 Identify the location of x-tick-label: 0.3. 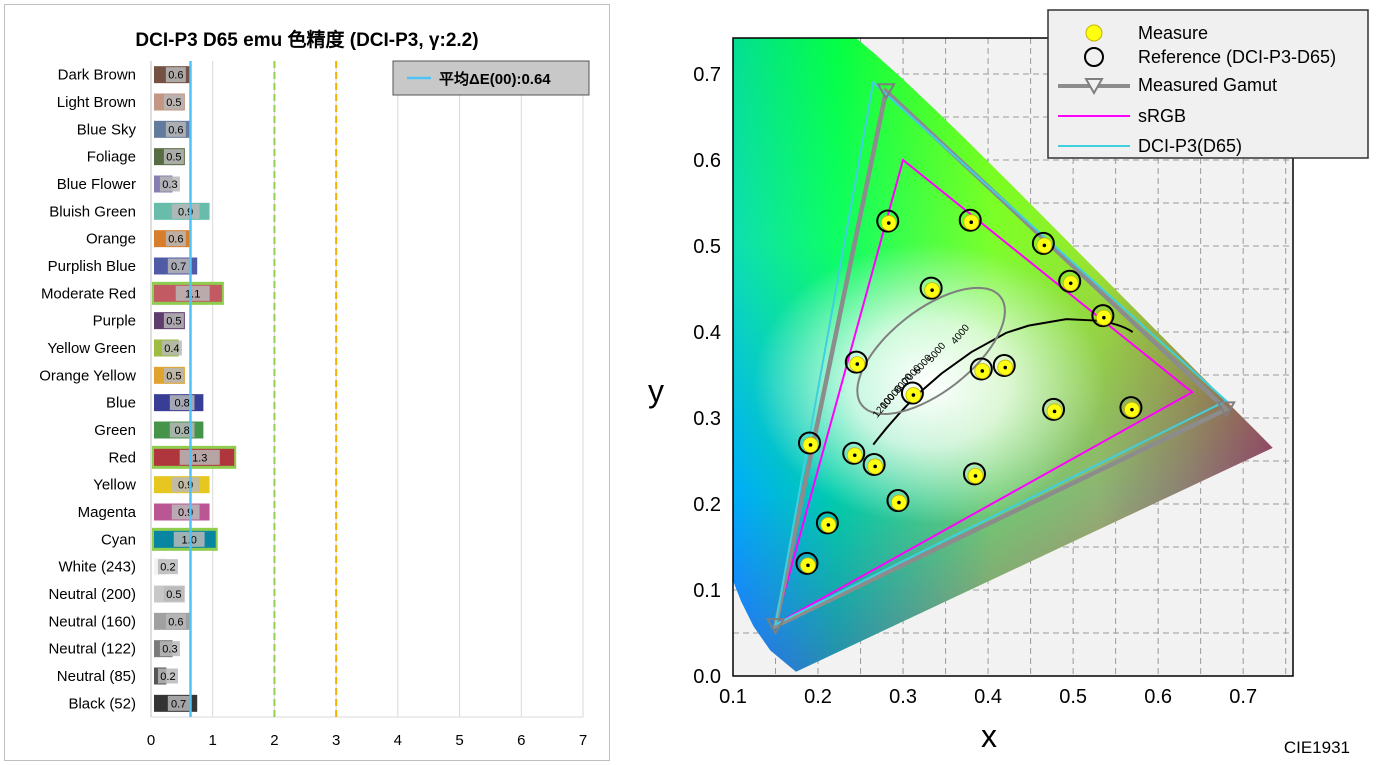
(903, 697).